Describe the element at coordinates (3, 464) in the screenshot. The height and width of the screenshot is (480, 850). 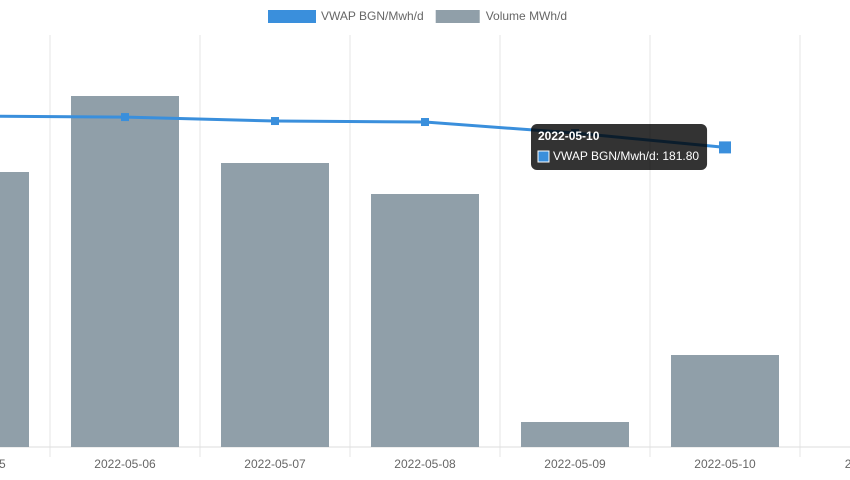
I see `x-tick-label: 2022-05-05` at that location.